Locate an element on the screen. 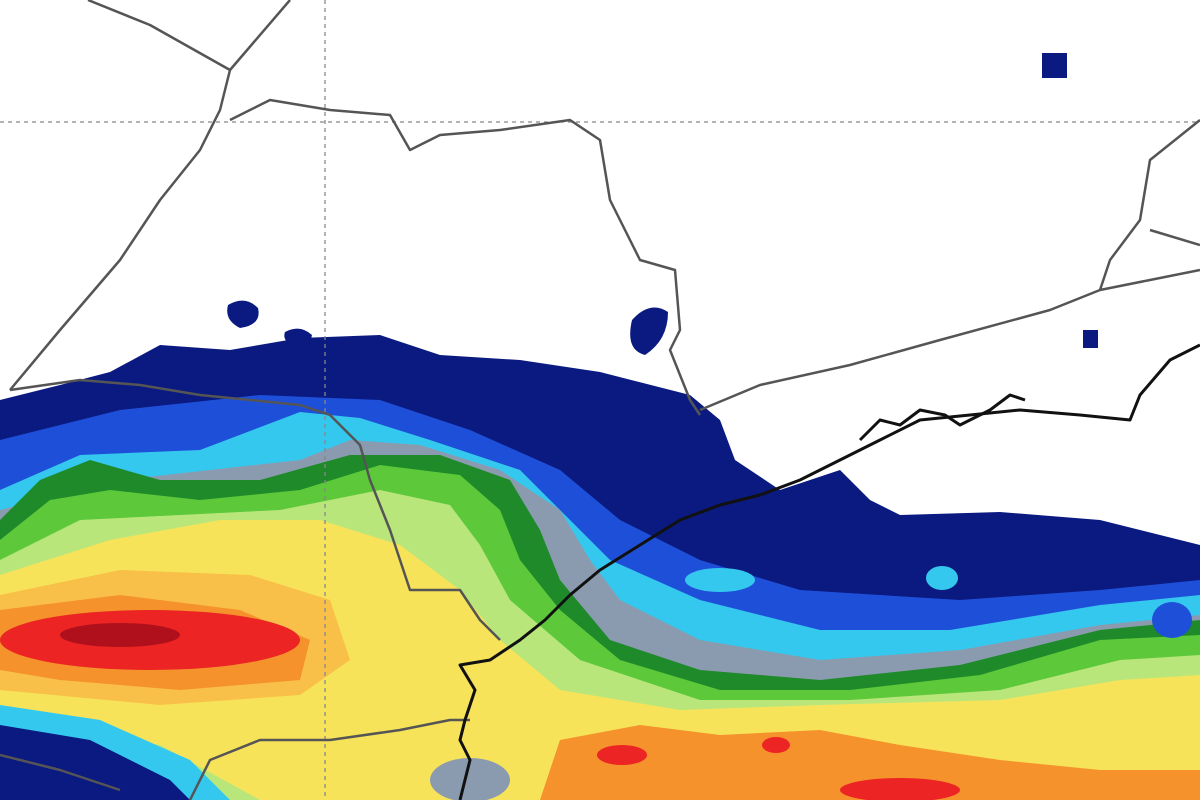 The width and height of the screenshot is (1200, 800). coastline-south is located at coordinates (609, 646).